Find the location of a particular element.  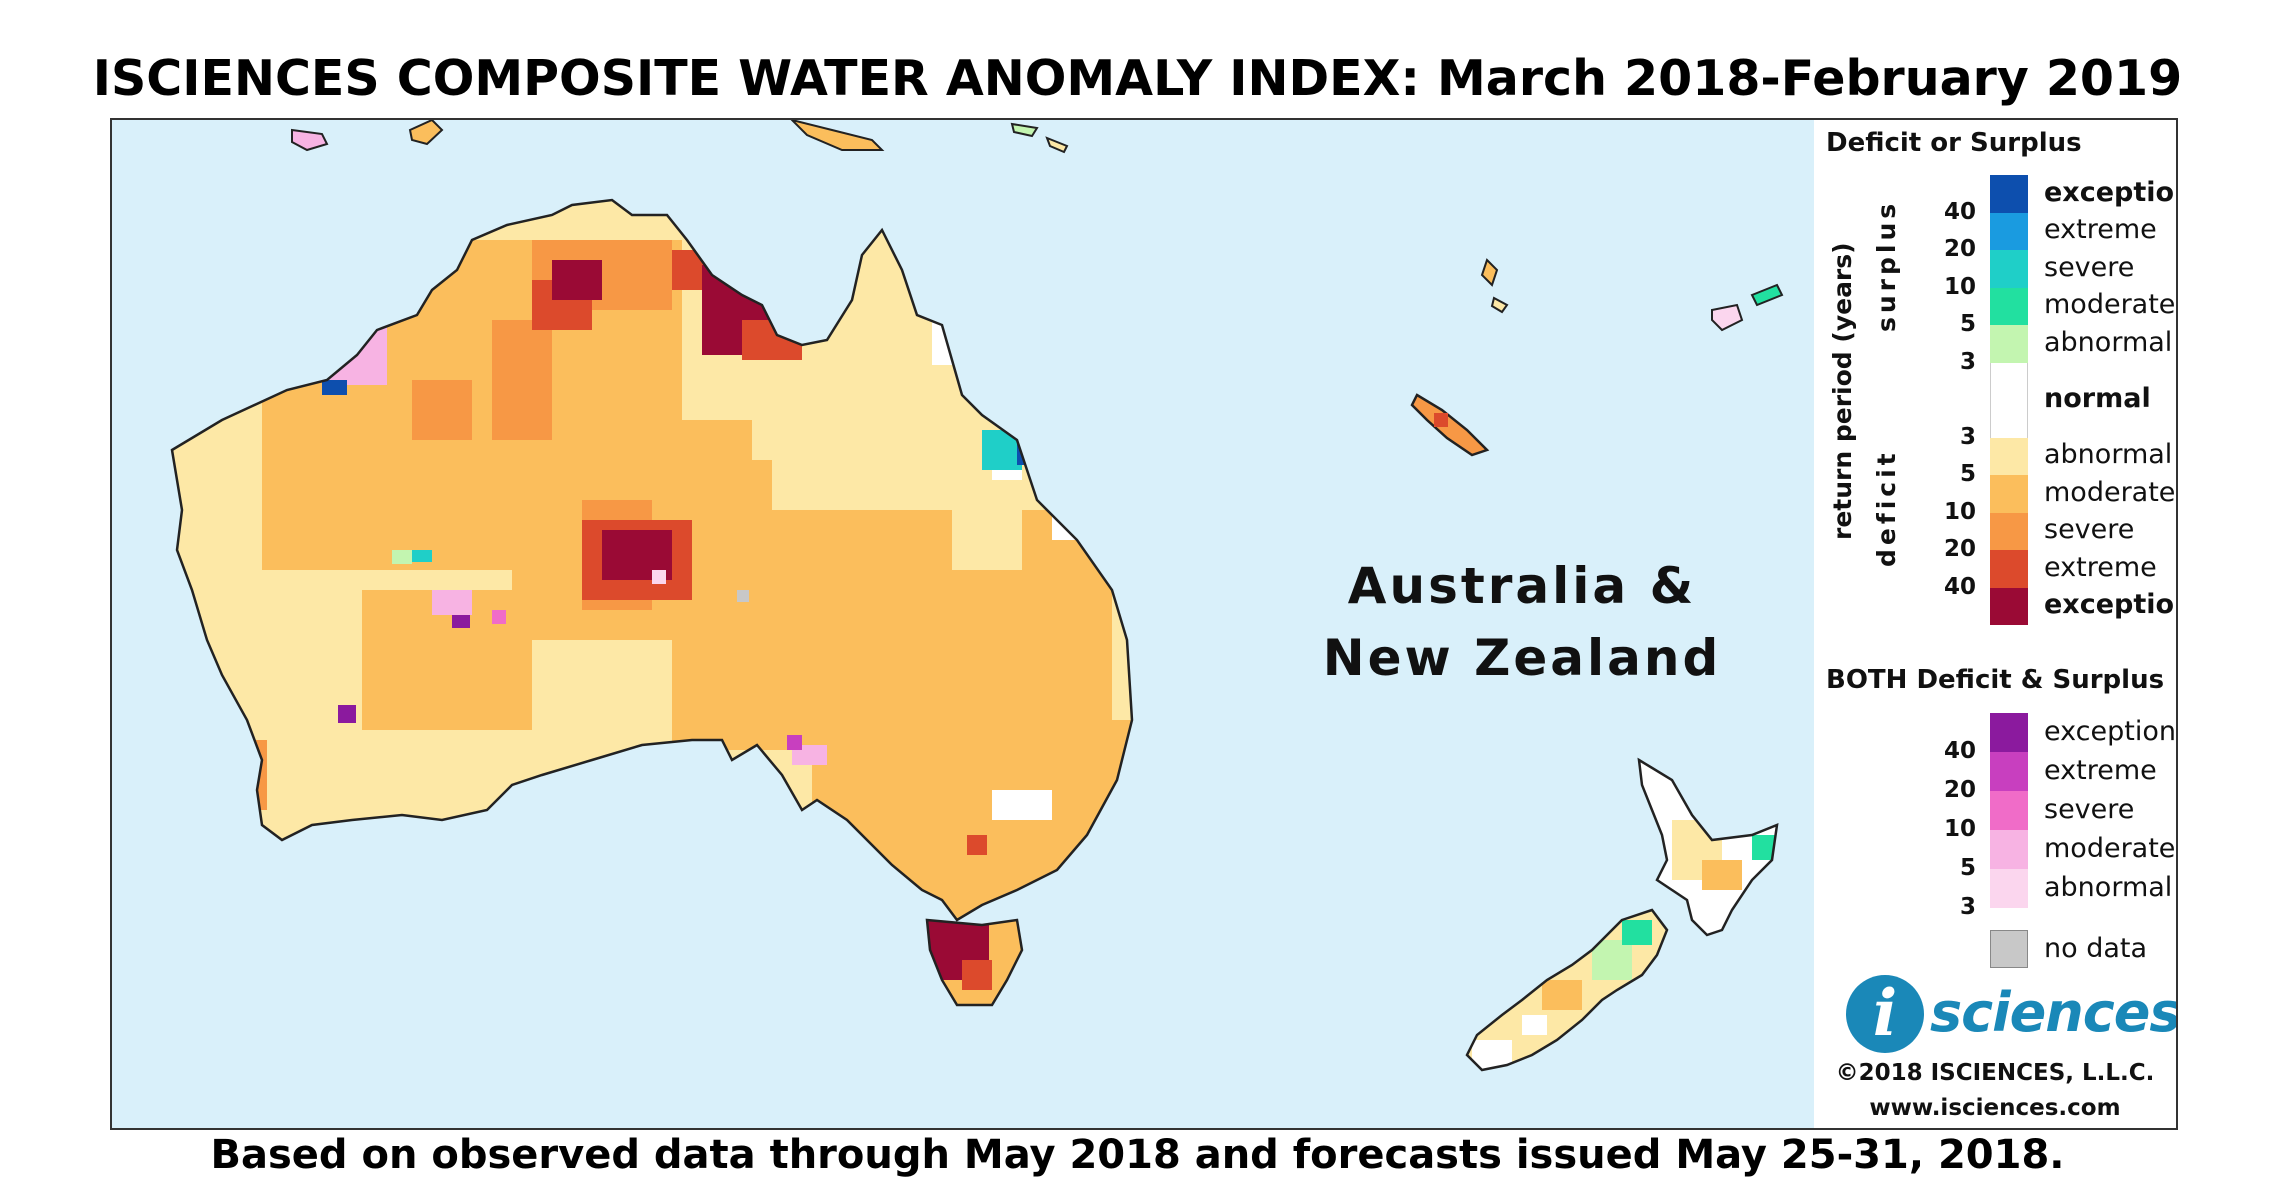

legend-tick-surplus: 40 is located at coordinates (1959, 211).